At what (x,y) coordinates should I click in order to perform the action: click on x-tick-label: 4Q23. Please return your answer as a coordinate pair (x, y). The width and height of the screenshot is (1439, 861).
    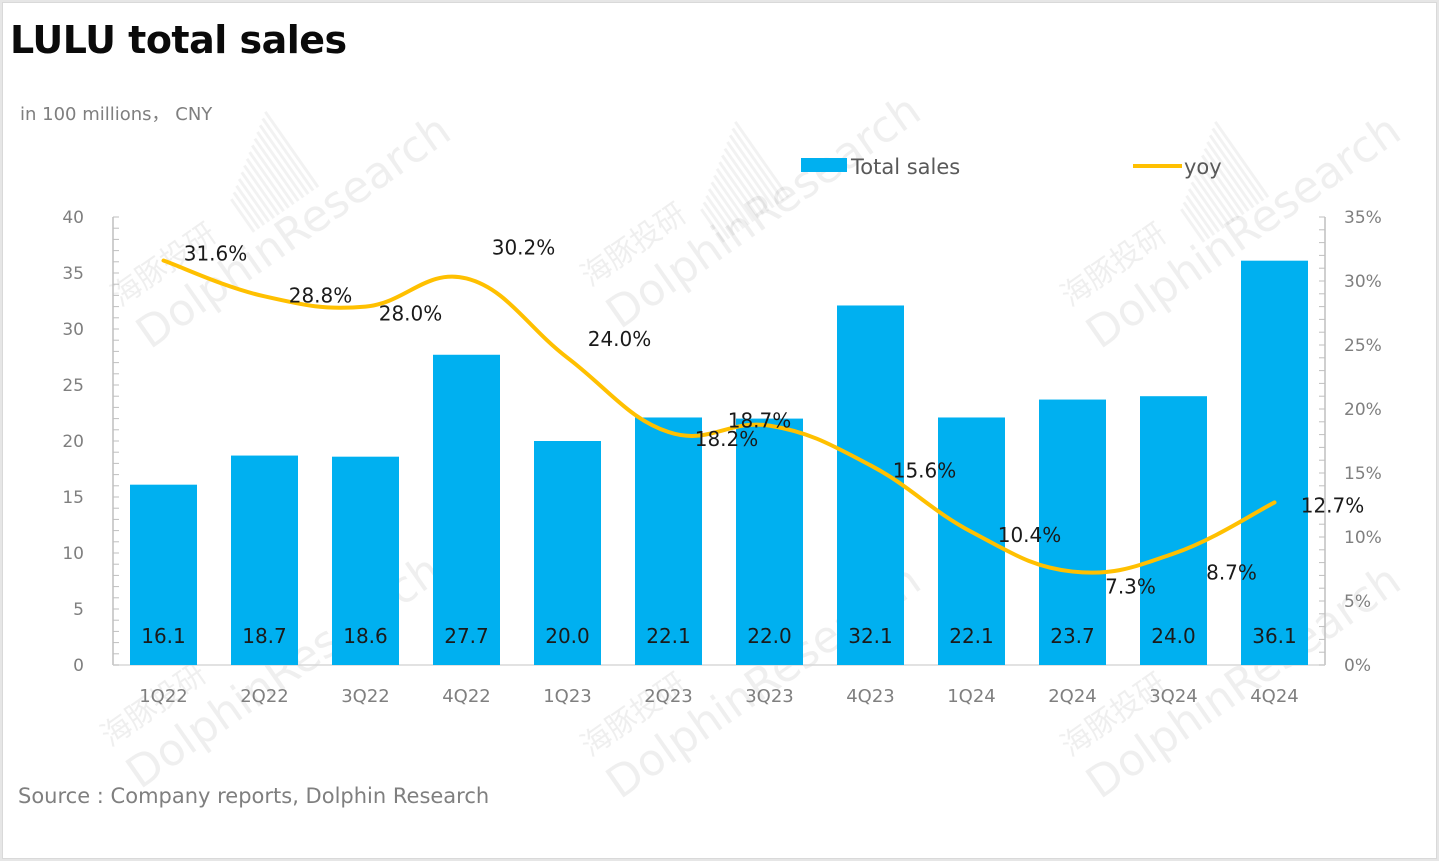
    Looking at the image, I should click on (870, 696).